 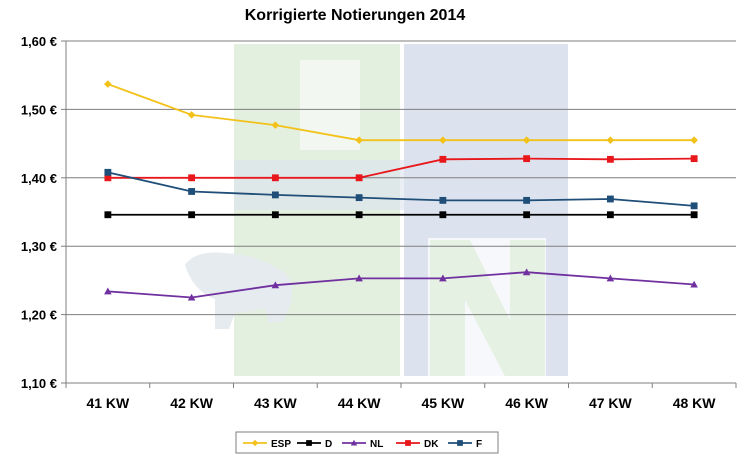 I want to click on y-axis-ticks: 1,10 € 1,20 € 1,30 € 1,40 € 1,50 € 1,60 €, so click(x=39, y=212).